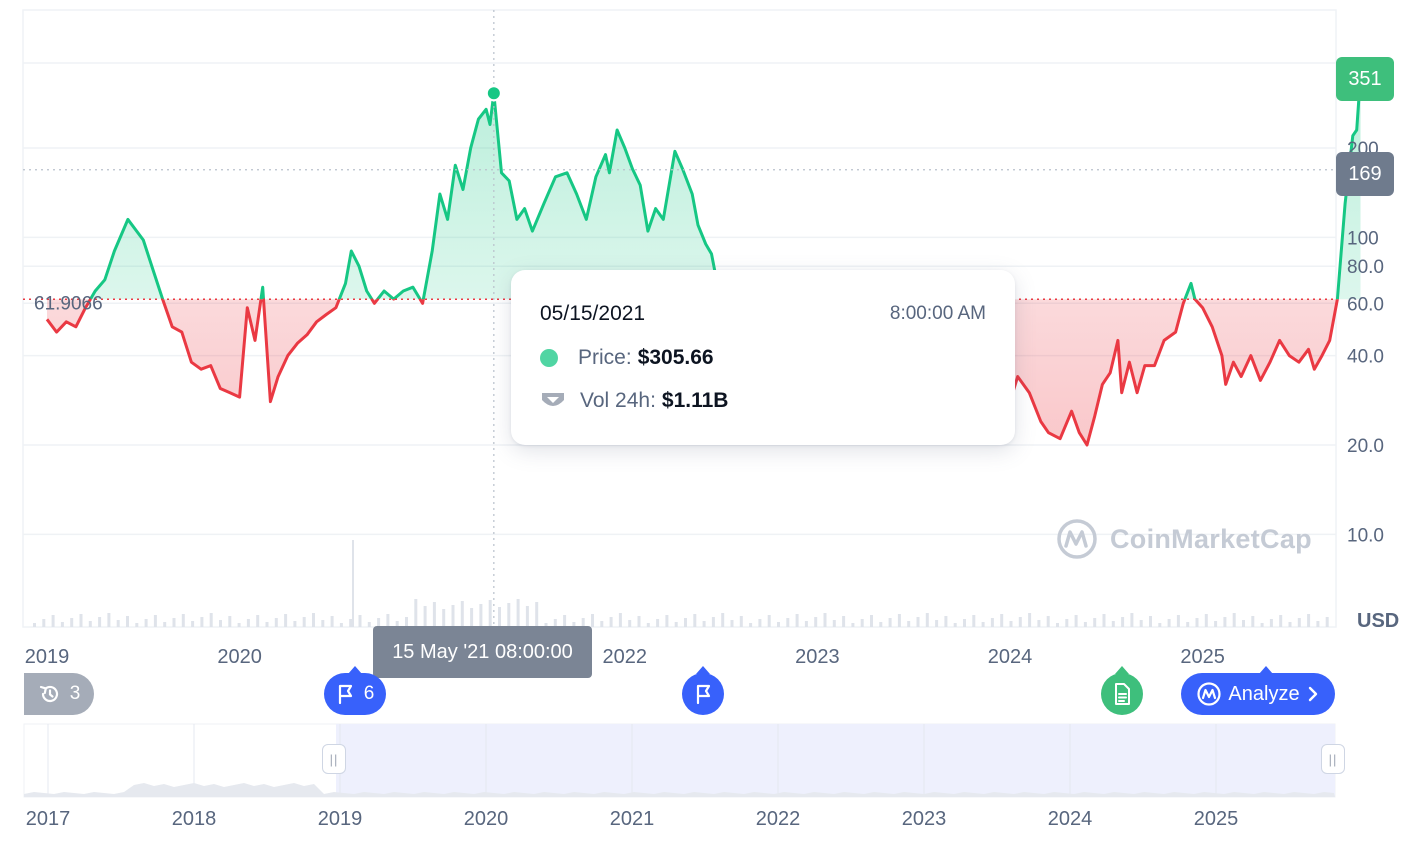 This screenshot has width=1418, height=847. Describe the element at coordinates (1211, 538) in the screenshot. I see `watermark-text: CoinMarketCap` at that location.